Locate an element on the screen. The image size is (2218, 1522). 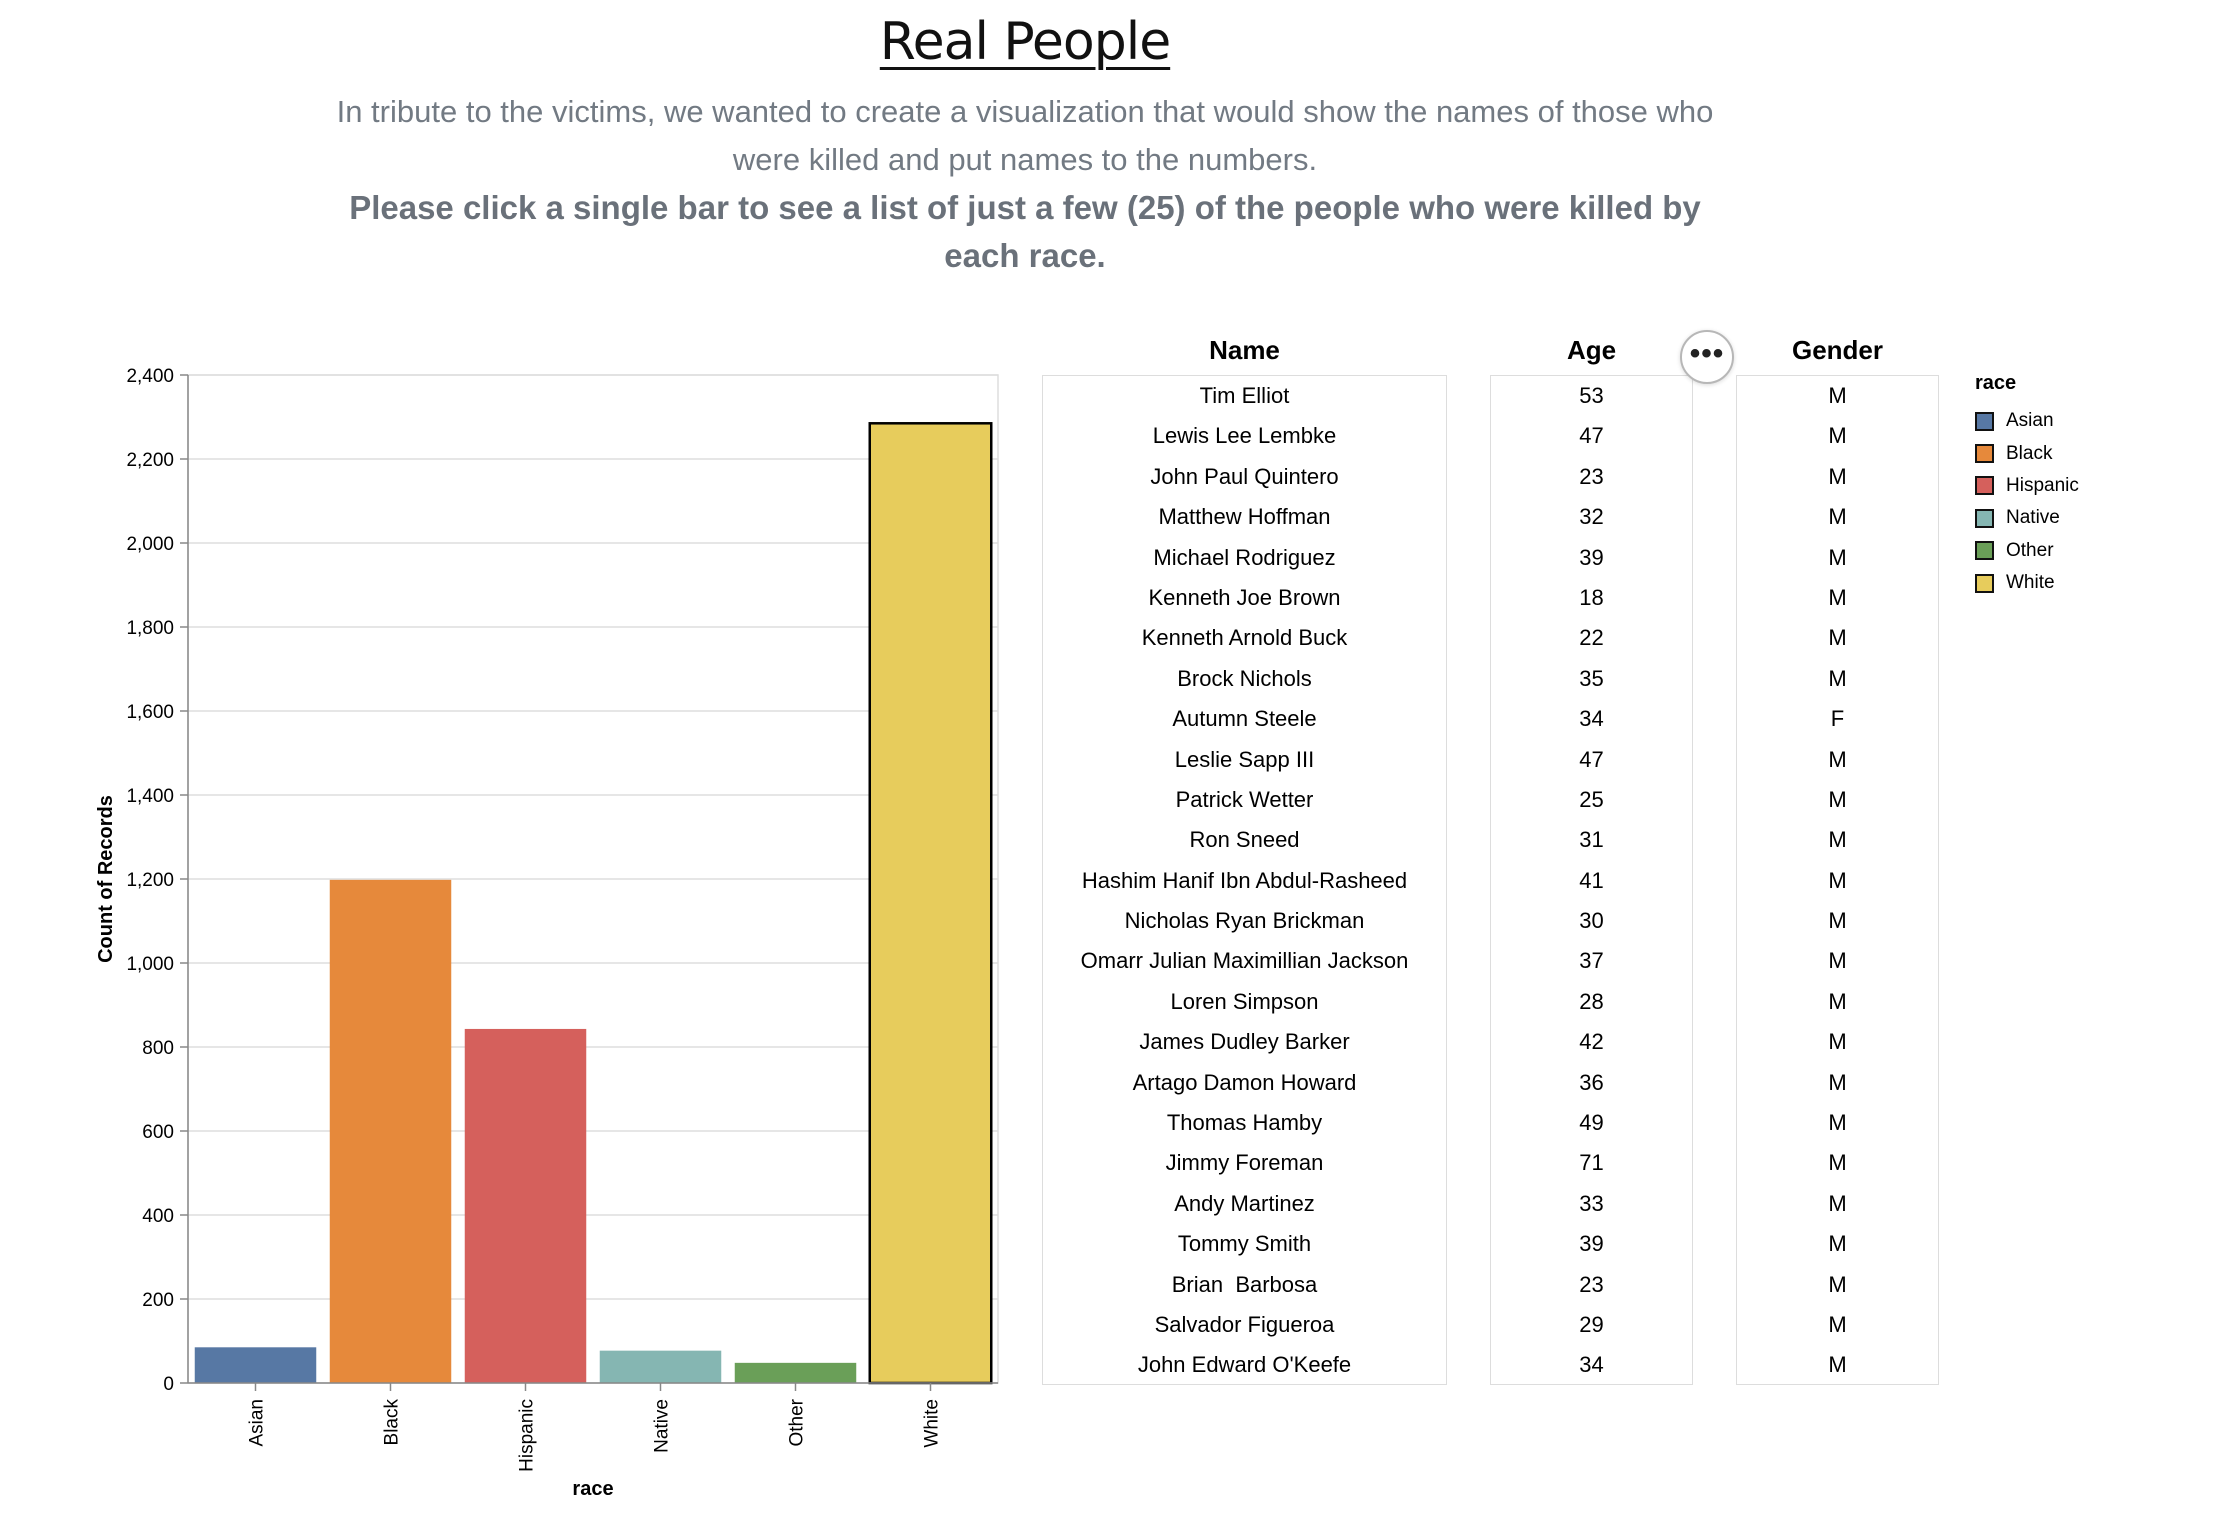
x-tick-label: White is located at coordinates (932, 1423).